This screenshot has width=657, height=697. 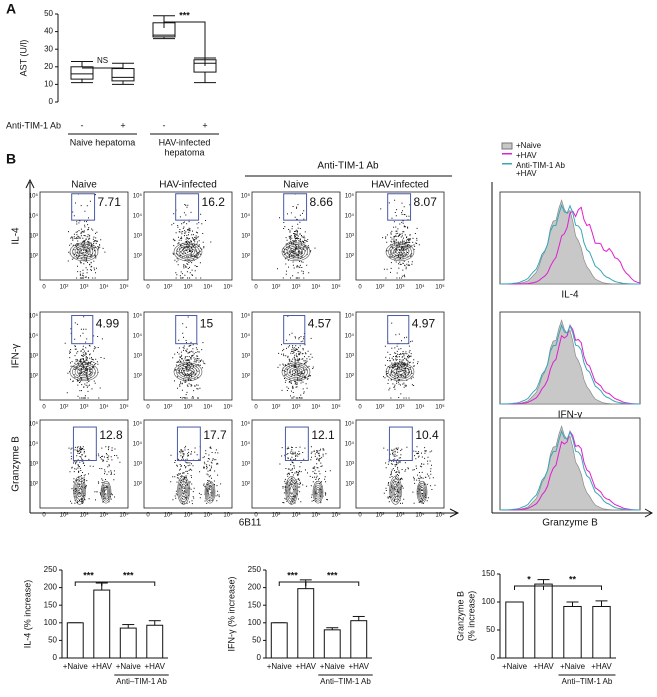 I want to click on y-axis-label: IL-4 (% increase), so click(x=27, y=614).